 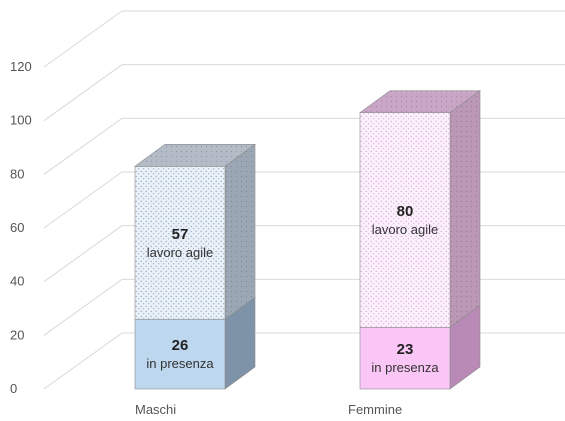 I want to click on data-label-value: 26, so click(x=180, y=345).